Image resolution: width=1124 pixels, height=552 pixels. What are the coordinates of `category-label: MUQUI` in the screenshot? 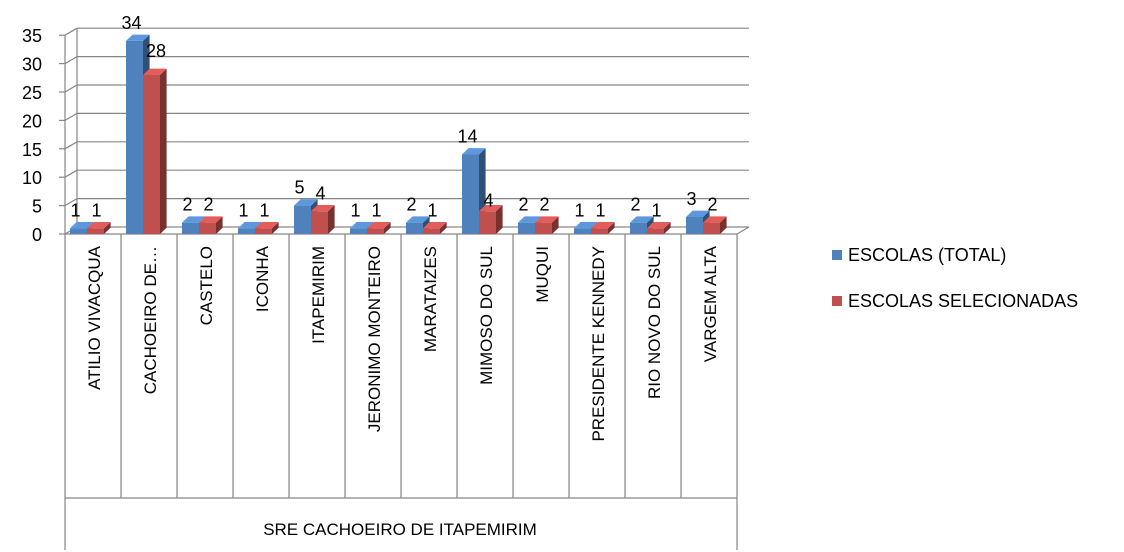 It's located at (542, 274).